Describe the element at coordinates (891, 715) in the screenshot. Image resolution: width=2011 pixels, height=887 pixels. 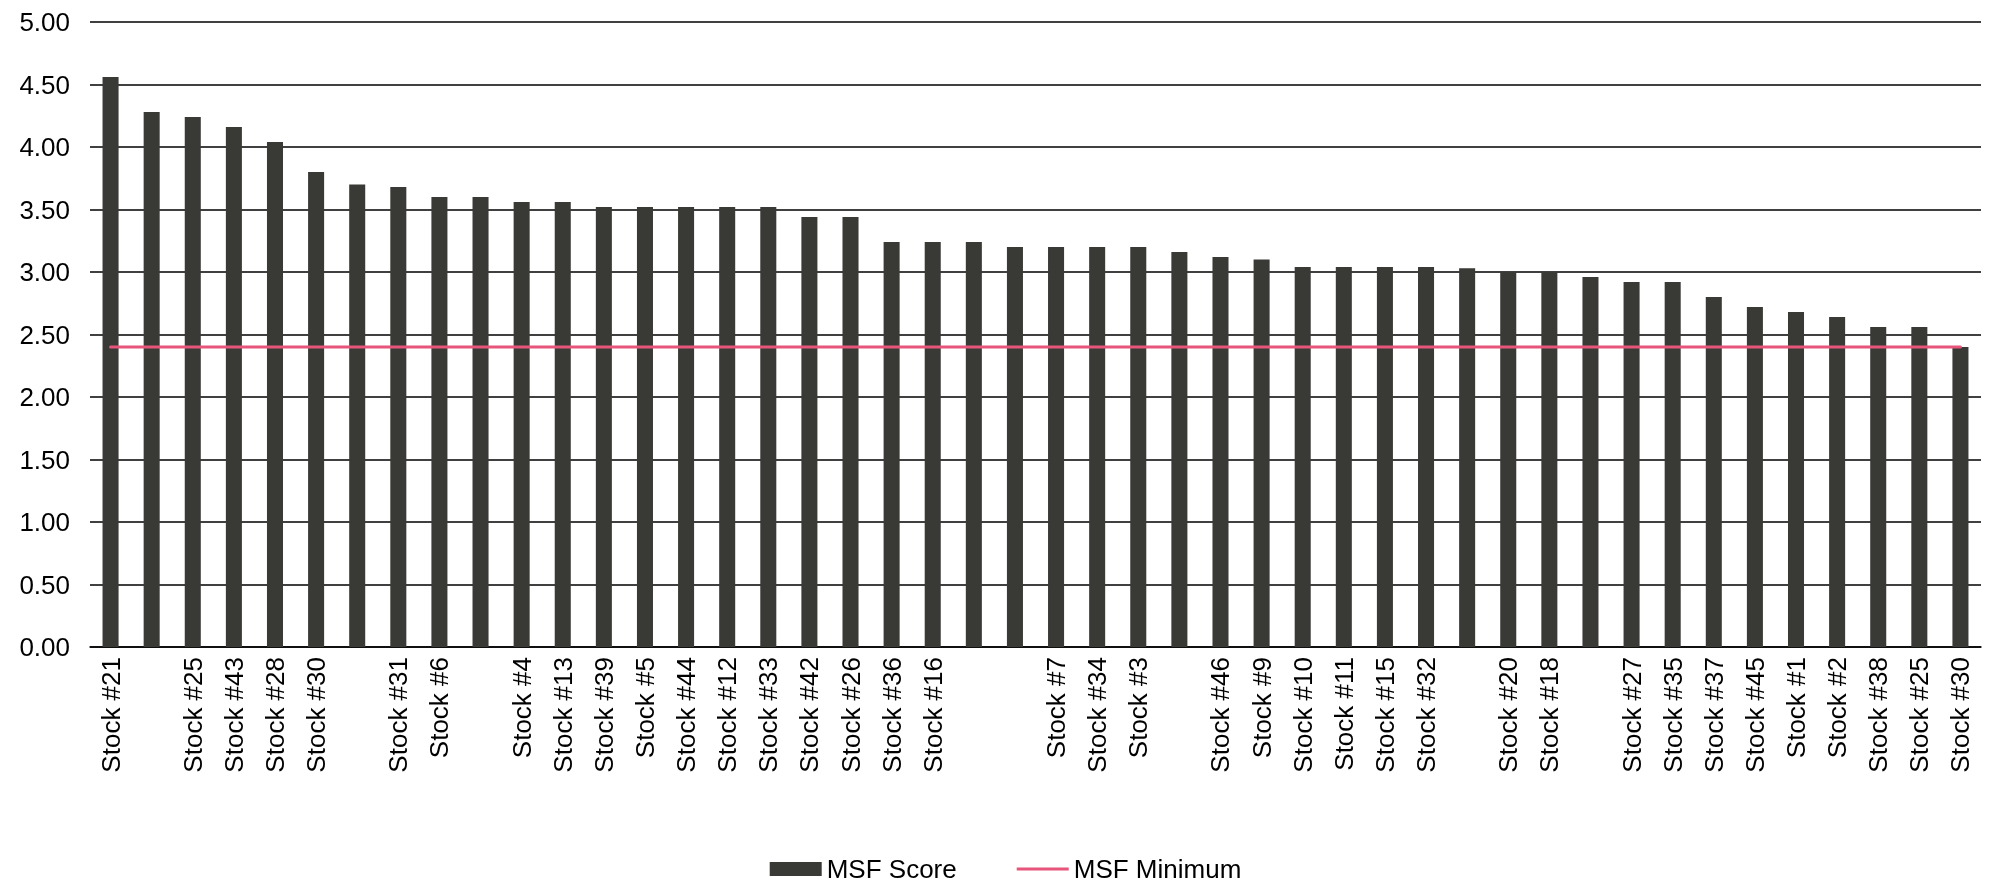
I see `x-tick-label: Stock #36` at that location.